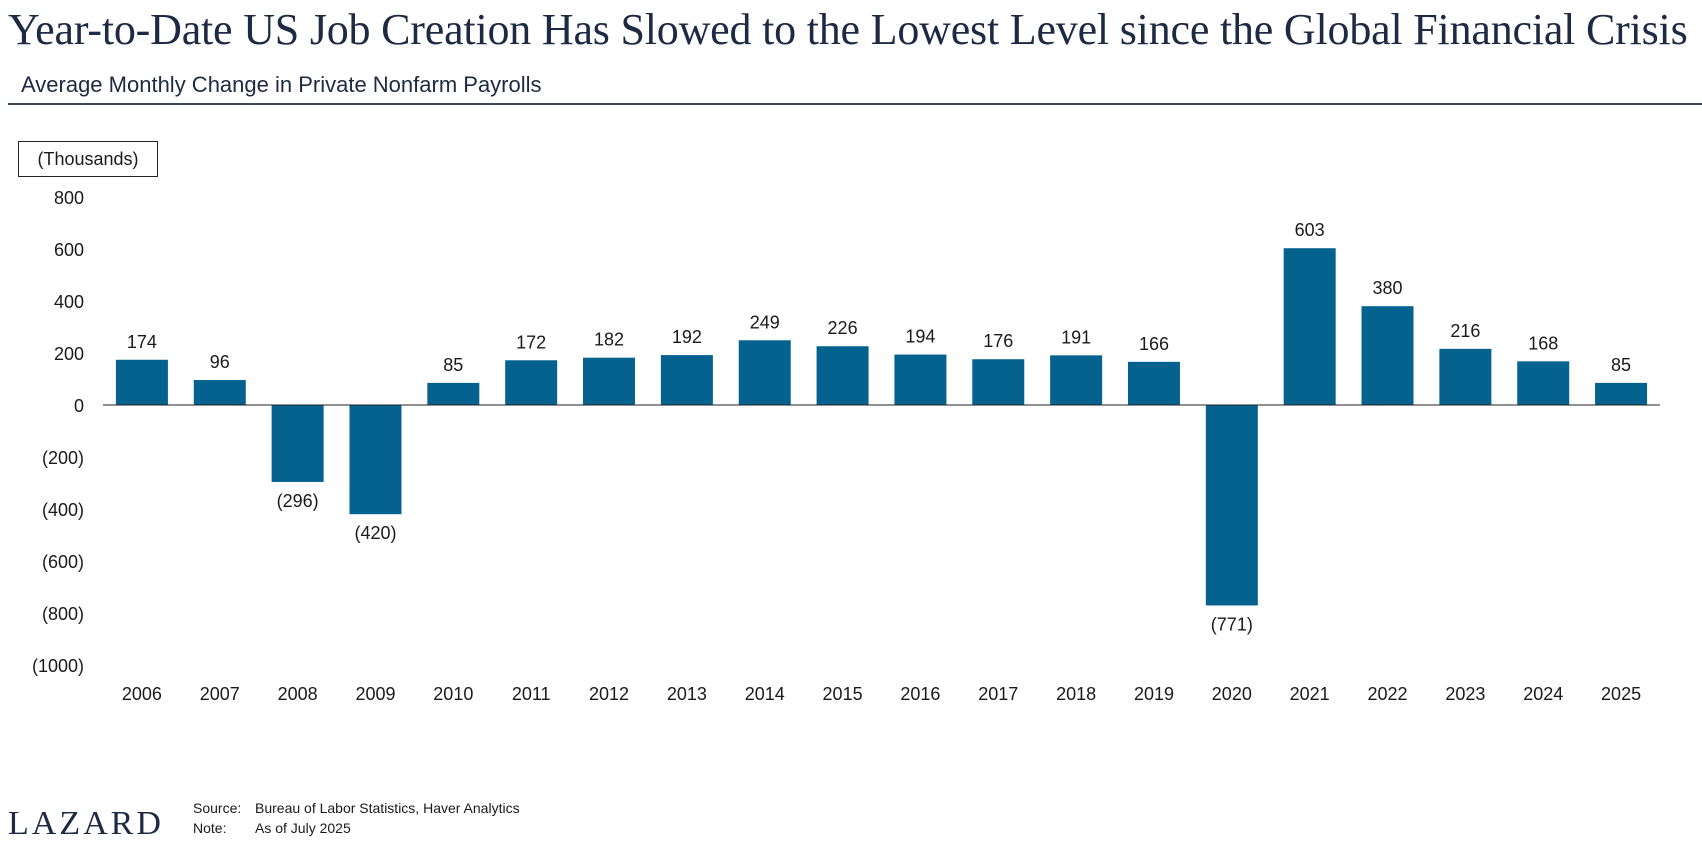 The width and height of the screenshot is (1702, 850). I want to click on data-label: 194, so click(920, 337).